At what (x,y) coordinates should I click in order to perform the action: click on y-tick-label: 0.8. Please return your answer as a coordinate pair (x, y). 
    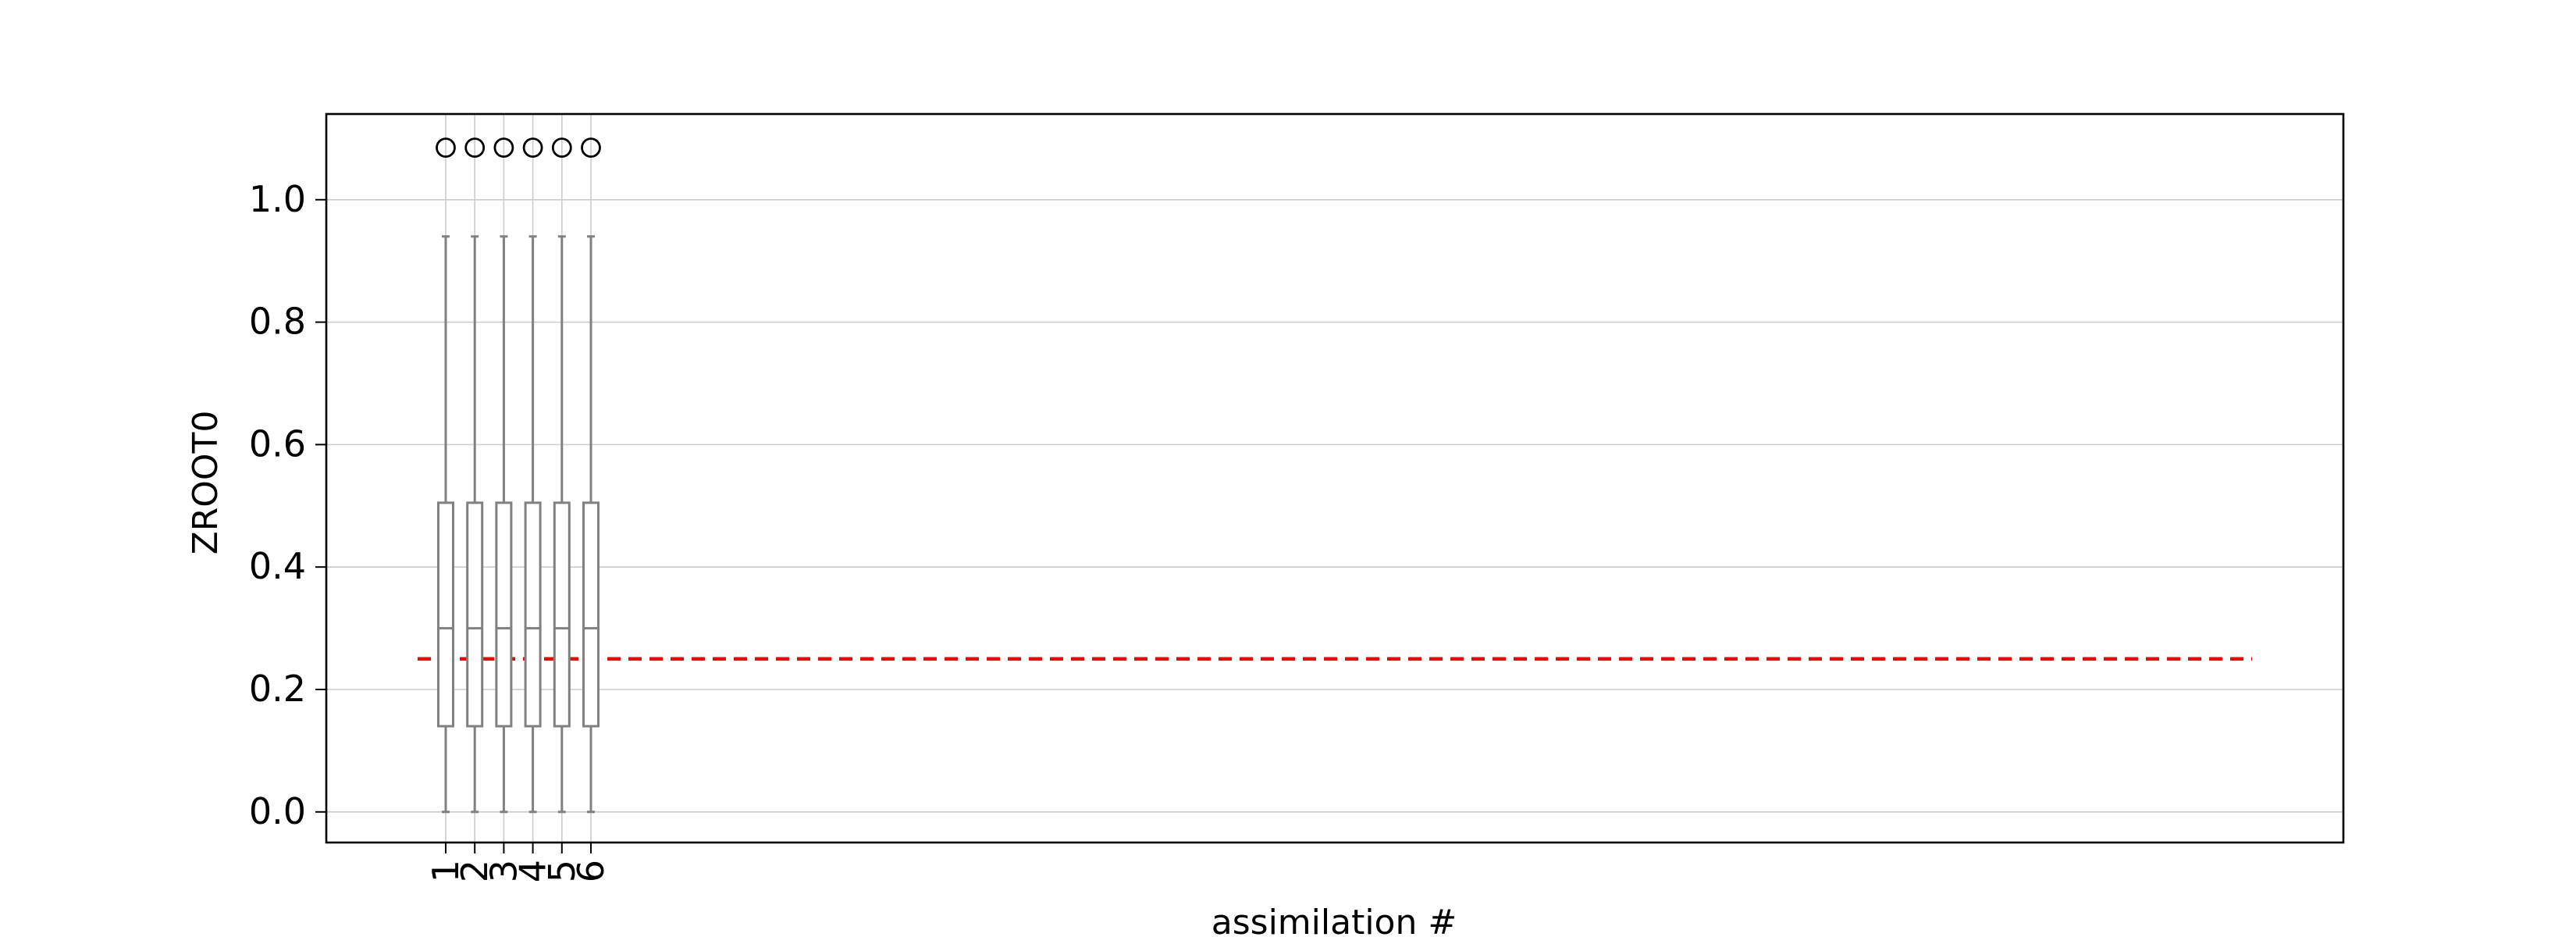
    Looking at the image, I should click on (277, 322).